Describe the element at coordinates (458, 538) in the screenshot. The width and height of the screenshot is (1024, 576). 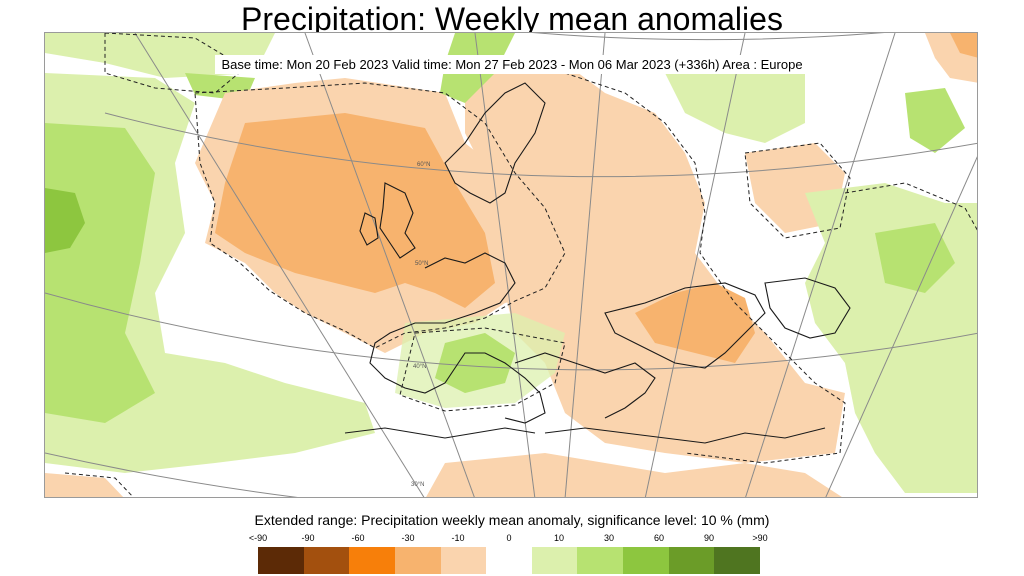
I see `legend-label: -10` at that location.